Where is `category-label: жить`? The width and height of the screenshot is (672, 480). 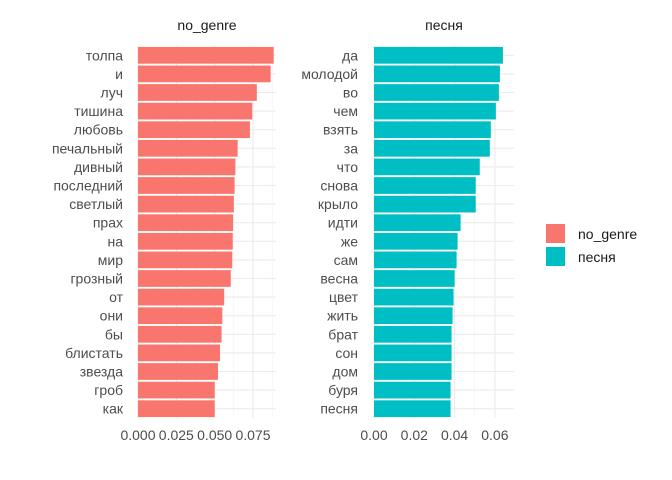 category-label: жить is located at coordinates (342, 316).